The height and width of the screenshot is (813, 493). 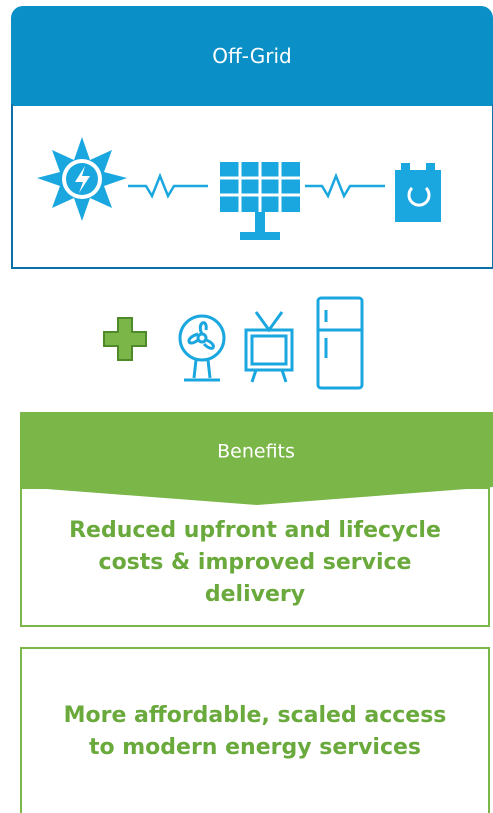 What do you see at coordinates (252, 56) in the screenshot?
I see `header-title: Off-Grid` at bounding box center [252, 56].